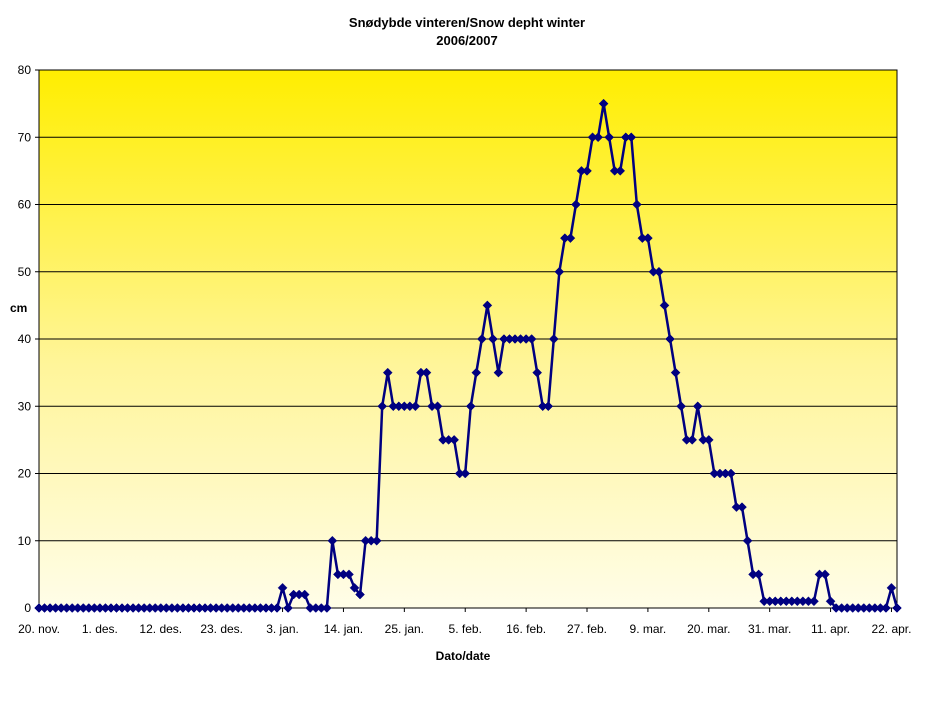 The height and width of the screenshot is (701, 934). What do you see at coordinates (282, 629) in the screenshot?
I see `x-tick-label: 3. jan.` at bounding box center [282, 629].